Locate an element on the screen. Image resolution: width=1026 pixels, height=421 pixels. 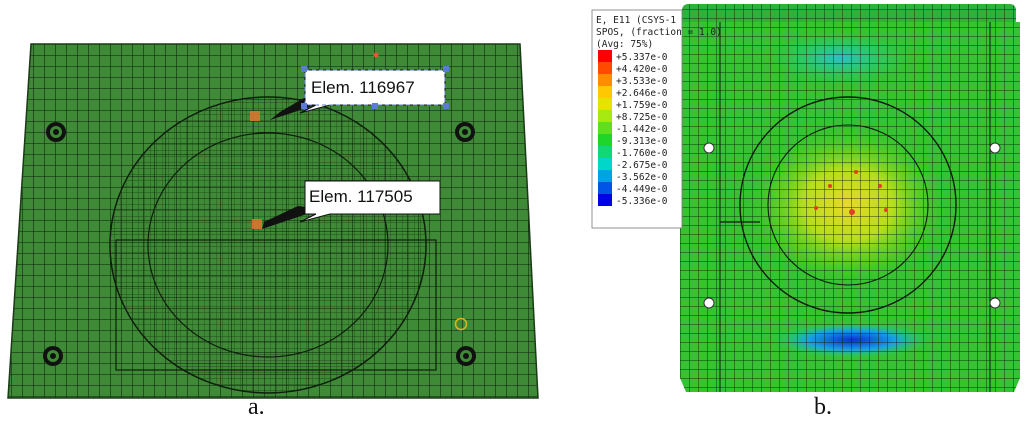
legend-label: +8.725e-0 is located at coordinates (642, 117).